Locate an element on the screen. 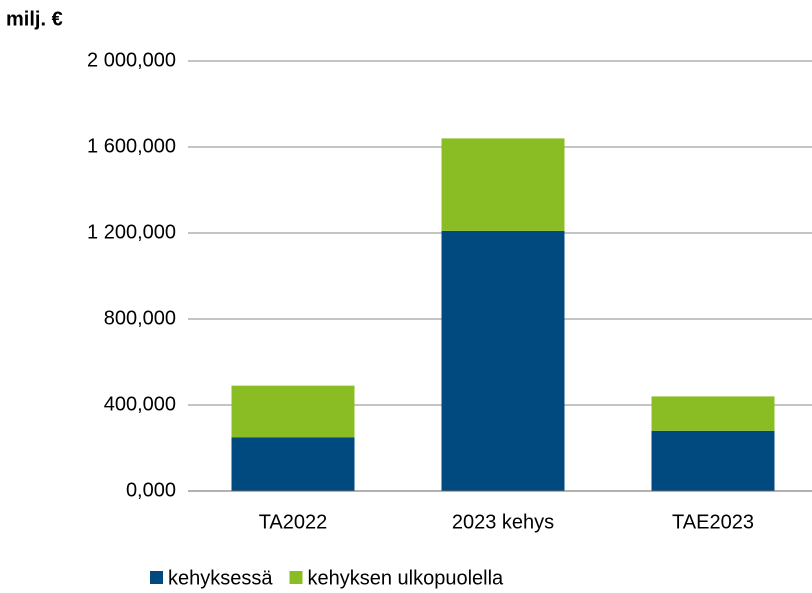 This screenshot has width=812, height=593. y-tick-label: 0,000 is located at coordinates (151, 490).